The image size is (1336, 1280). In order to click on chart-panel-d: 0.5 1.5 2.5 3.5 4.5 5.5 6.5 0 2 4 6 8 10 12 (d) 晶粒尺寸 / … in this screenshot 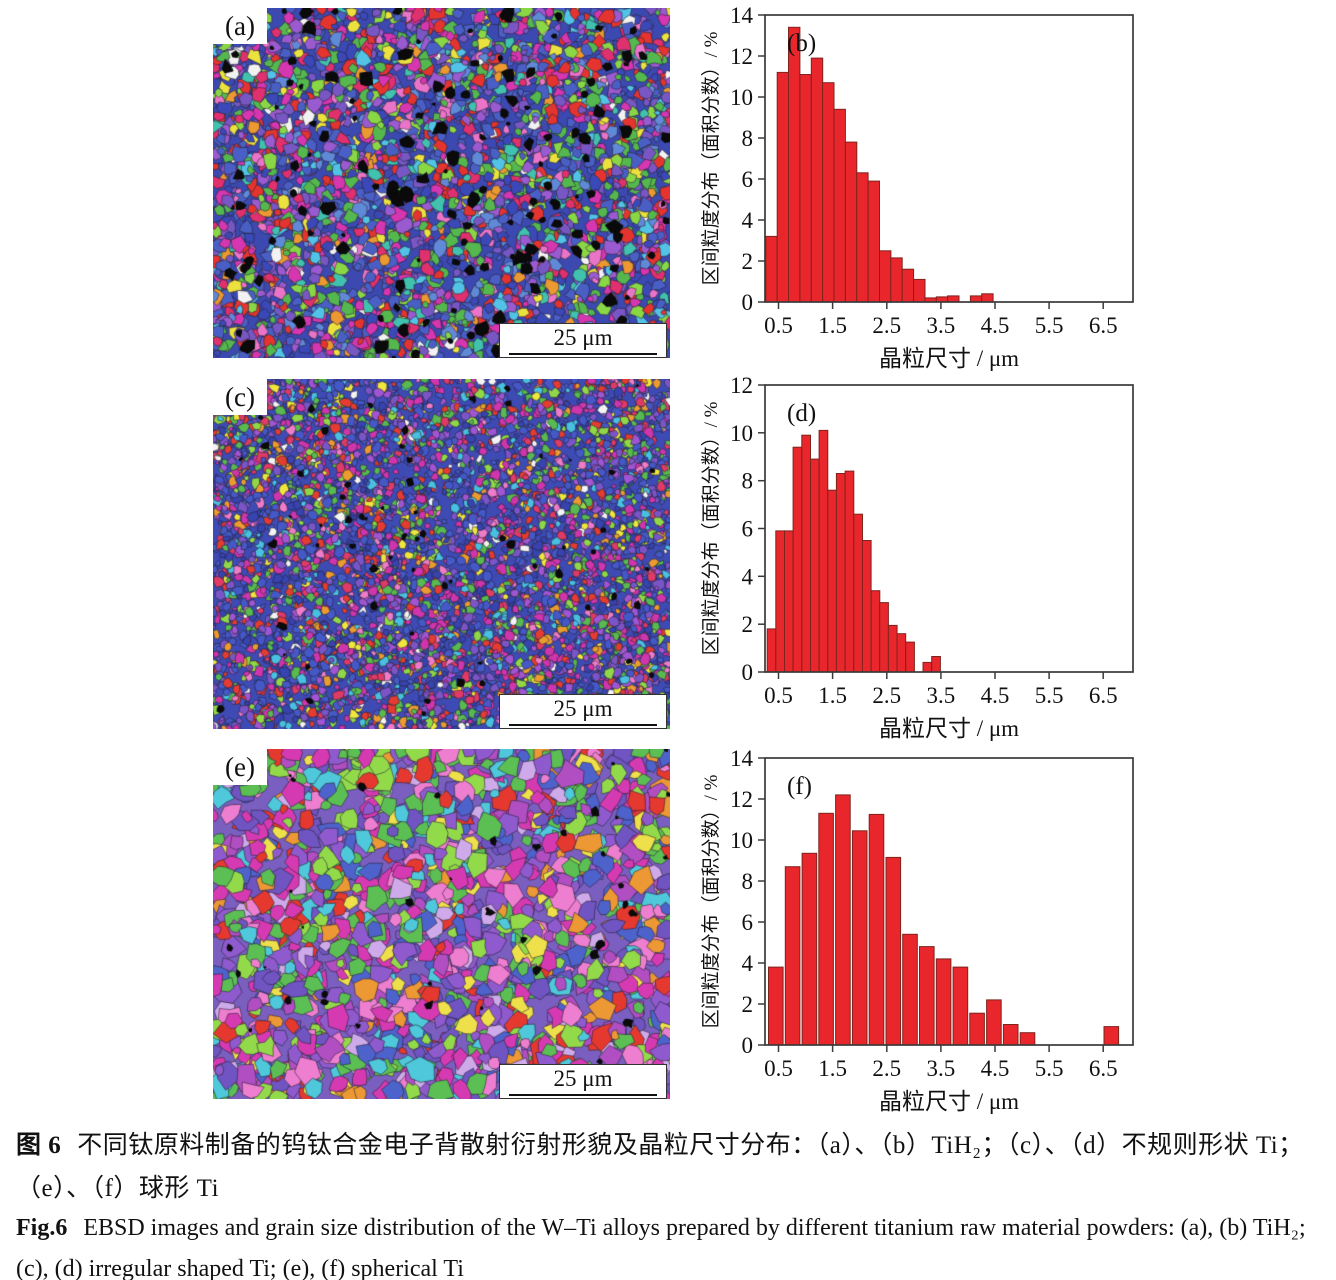, I will do `click(918, 556)`.